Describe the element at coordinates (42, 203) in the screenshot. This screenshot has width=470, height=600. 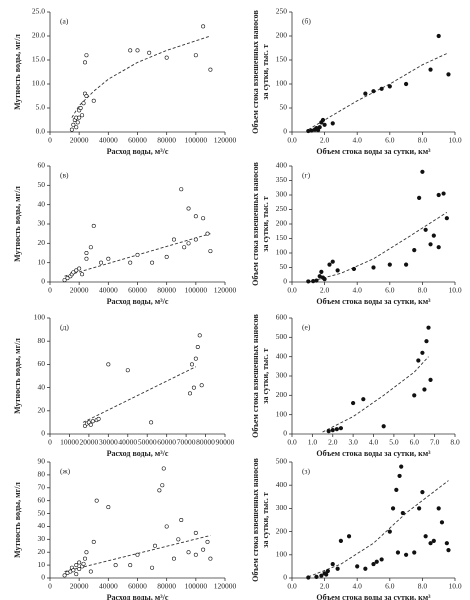
I see `y-tick-label: 40` at that location.